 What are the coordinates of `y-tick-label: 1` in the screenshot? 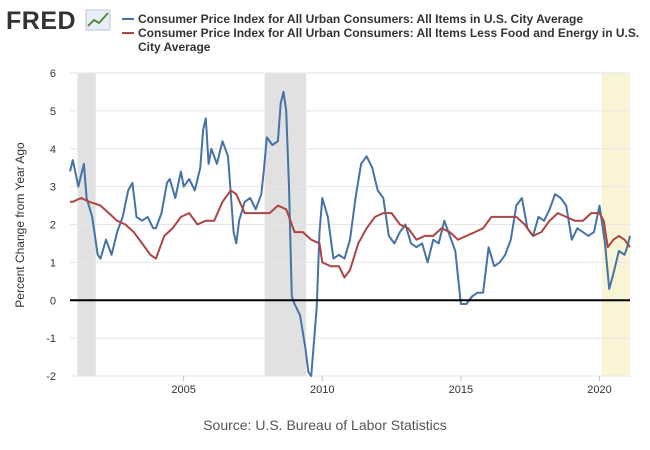 It's located at (53, 263).